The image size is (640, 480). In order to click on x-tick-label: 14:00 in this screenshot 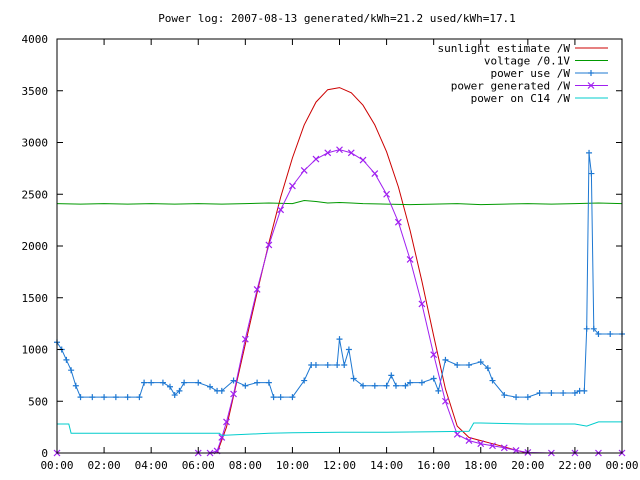, I will do `click(386, 465)`.